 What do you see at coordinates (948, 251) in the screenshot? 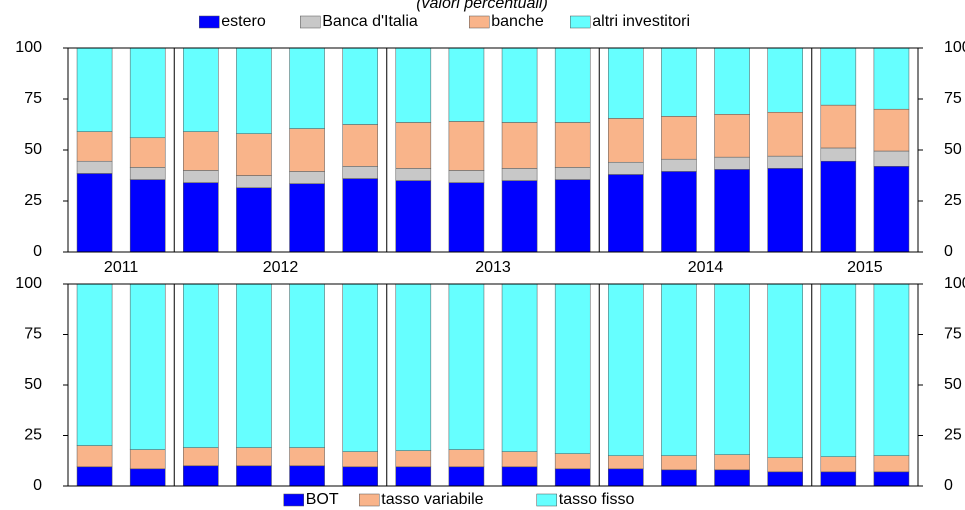
I see `y2-tick-label: 0` at bounding box center [948, 251].